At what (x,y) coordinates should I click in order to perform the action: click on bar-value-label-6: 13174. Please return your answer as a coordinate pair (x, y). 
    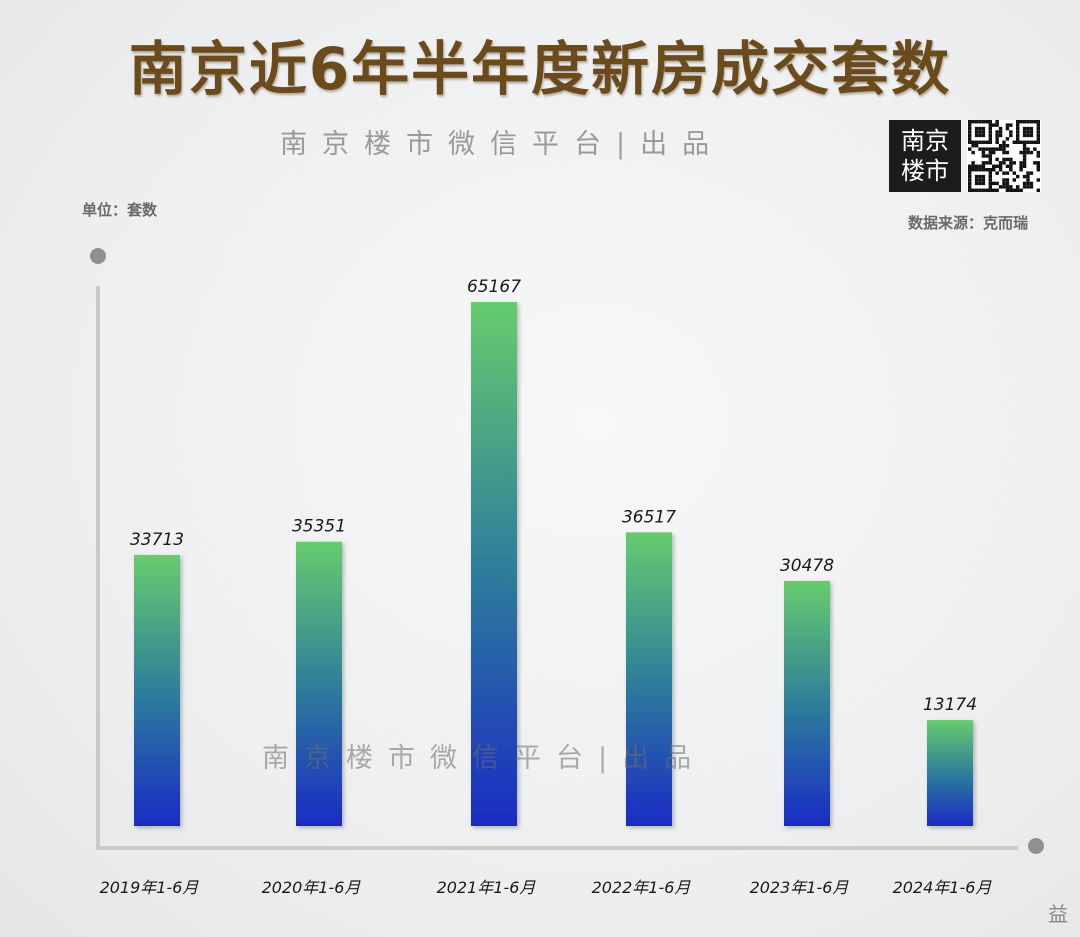
    Looking at the image, I should click on (950, 705).